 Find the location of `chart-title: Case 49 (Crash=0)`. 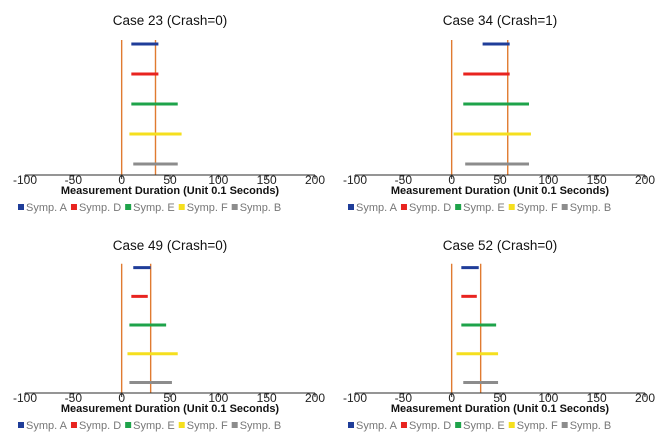

chart-title: Case 49 (Crash=0) is located at coordinates (170, 245).